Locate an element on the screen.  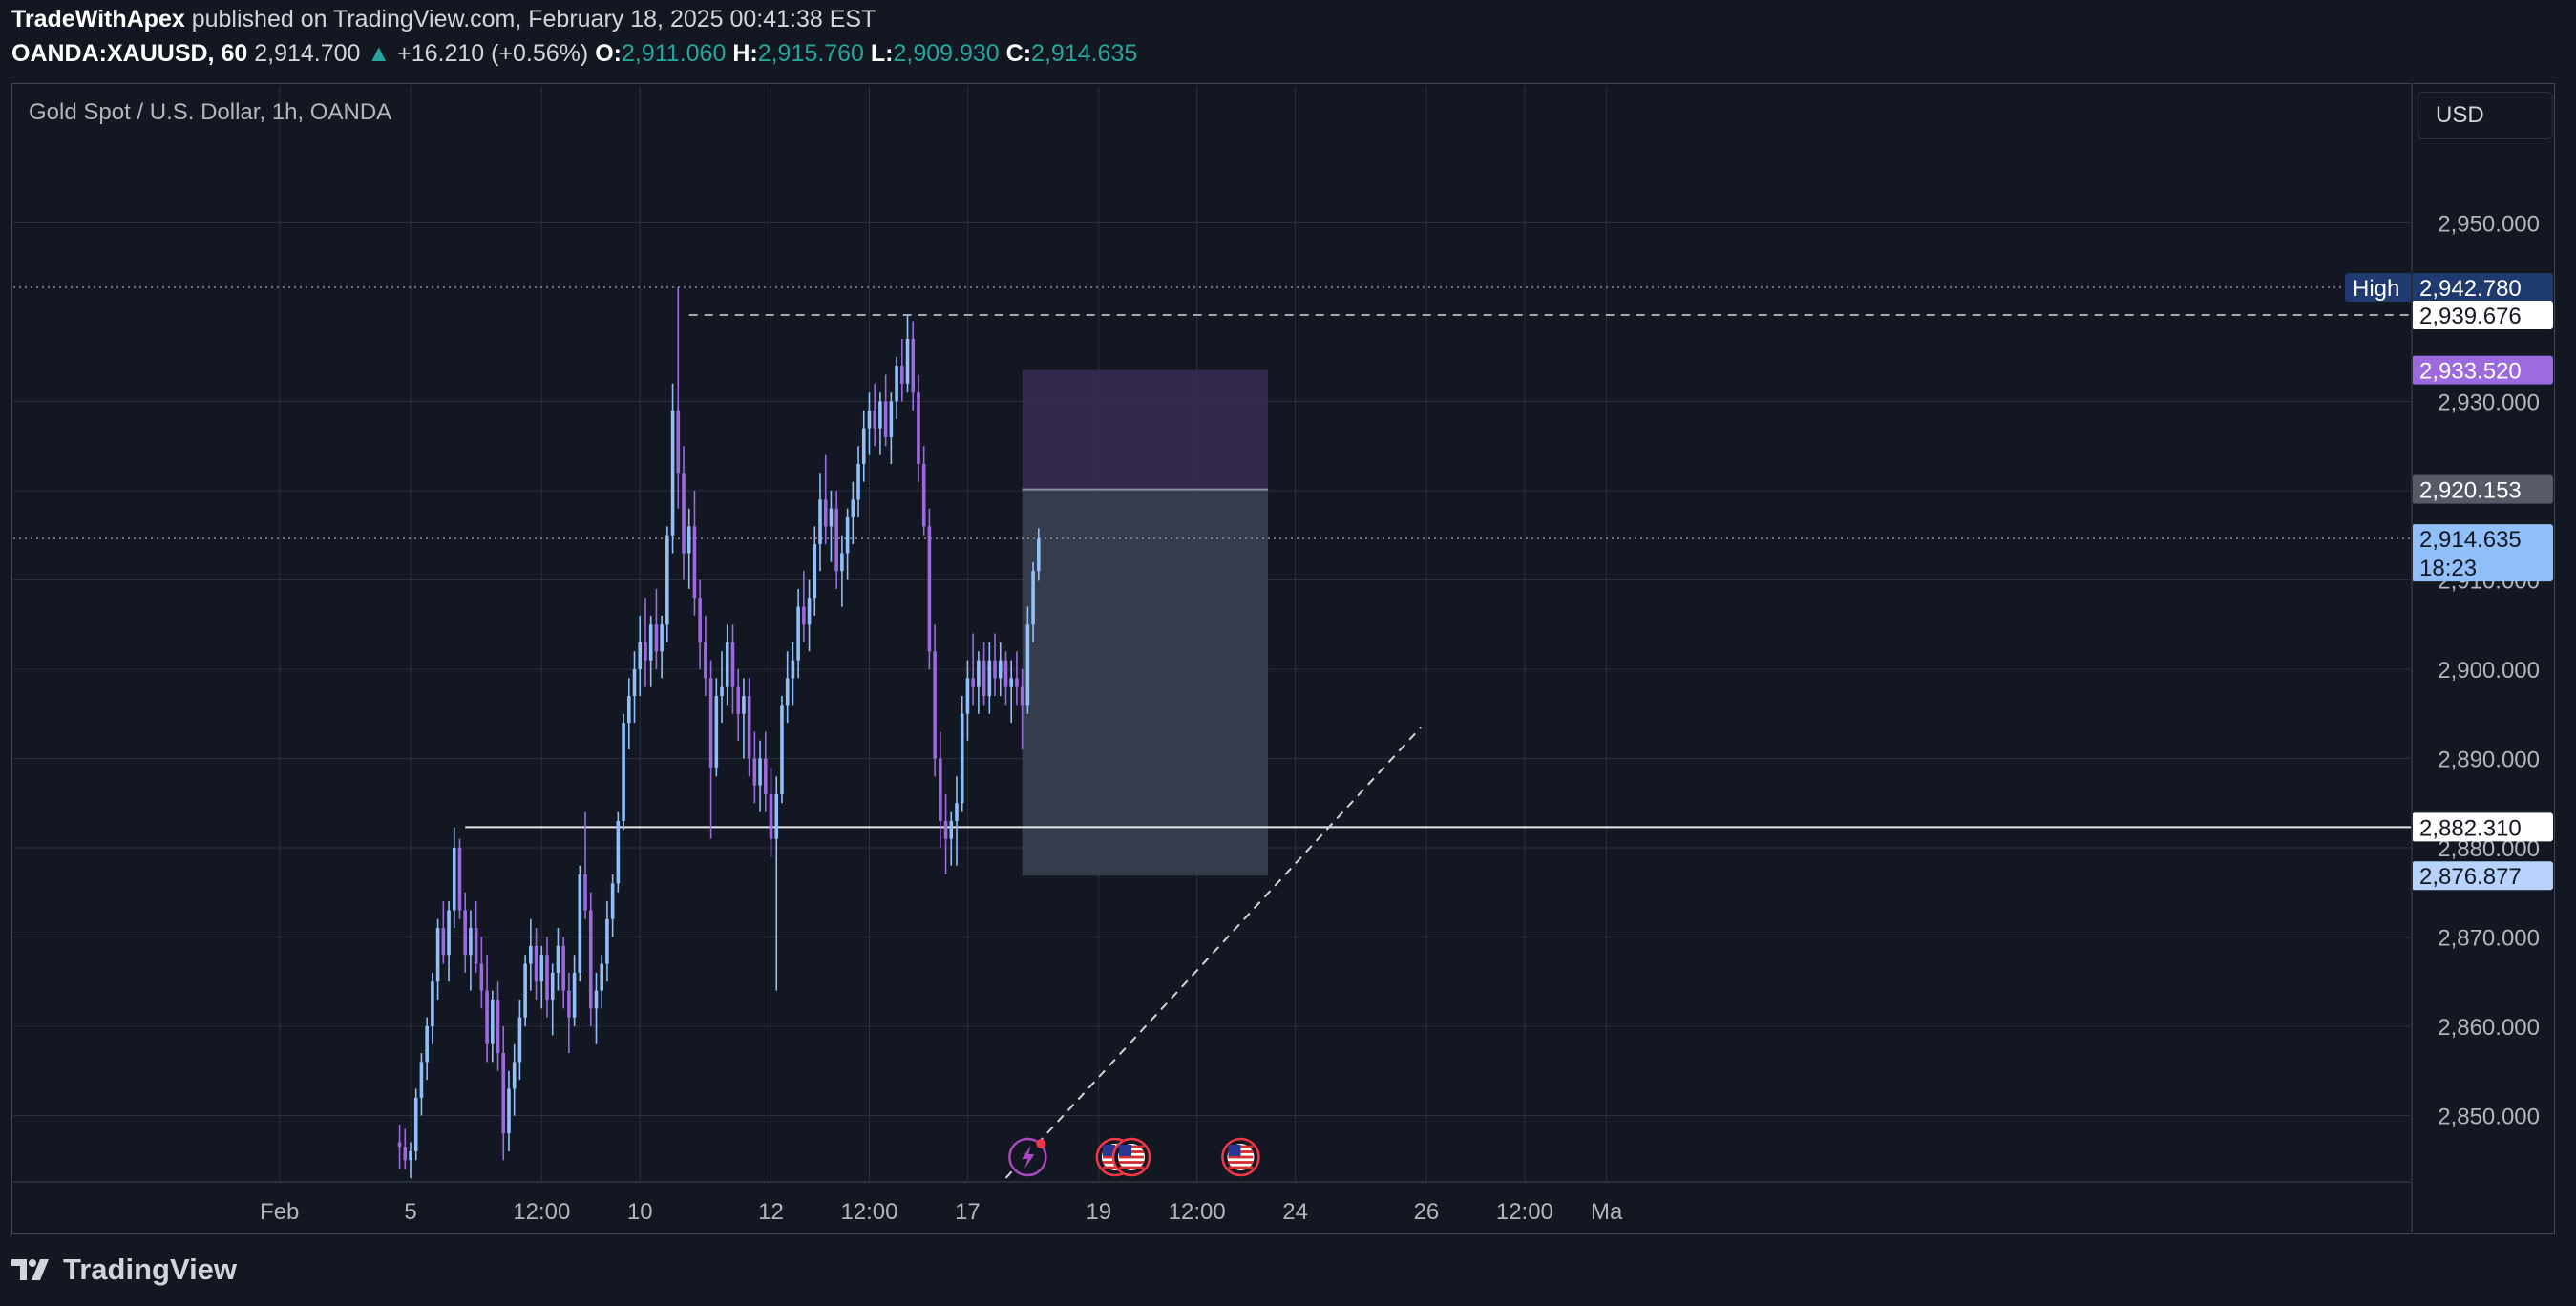
currency-button: USD is located at coordinates (2485, 115).